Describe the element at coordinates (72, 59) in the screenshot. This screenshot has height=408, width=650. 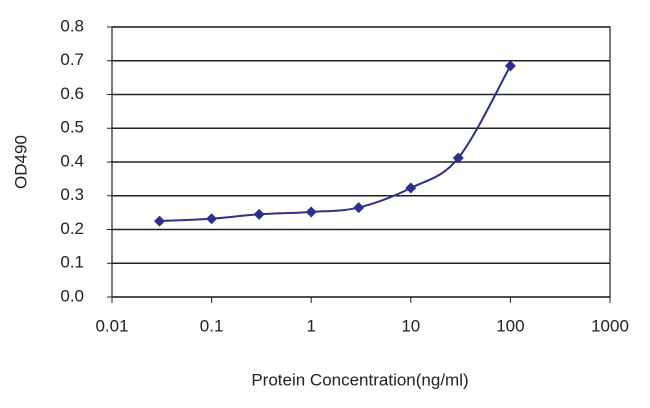
I see `y-tick-label: 0.7` at that location.